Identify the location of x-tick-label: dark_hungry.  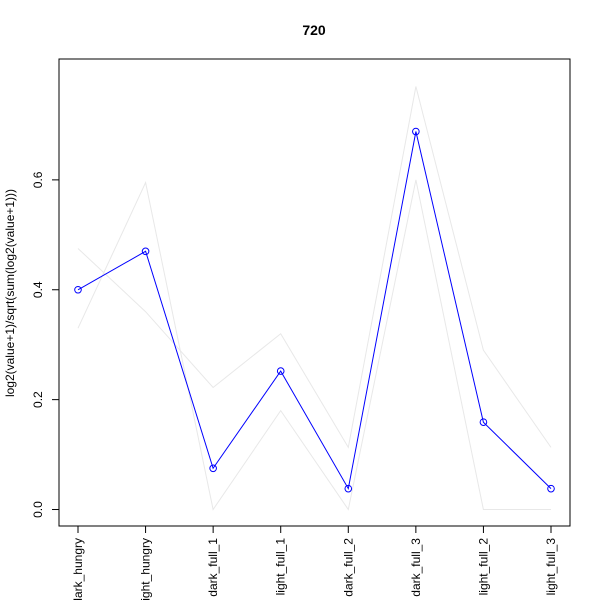
(78, 569).